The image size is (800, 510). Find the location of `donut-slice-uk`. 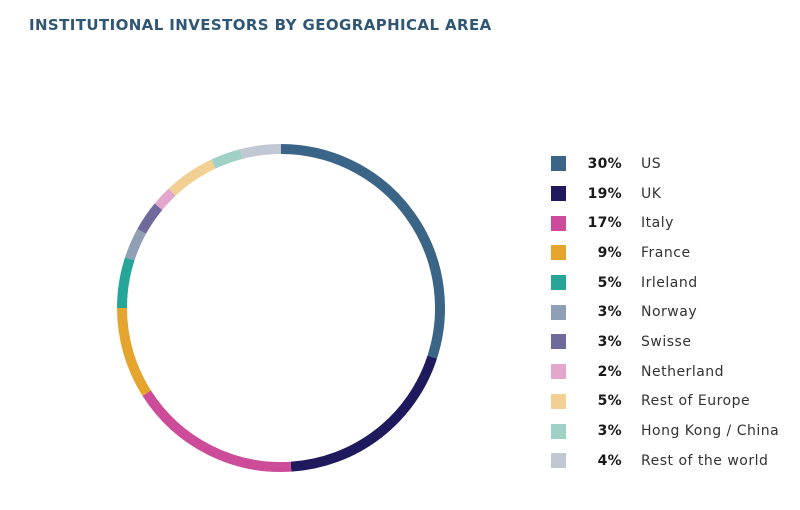

donut-slice-uk is located at coordinates (363, 413).